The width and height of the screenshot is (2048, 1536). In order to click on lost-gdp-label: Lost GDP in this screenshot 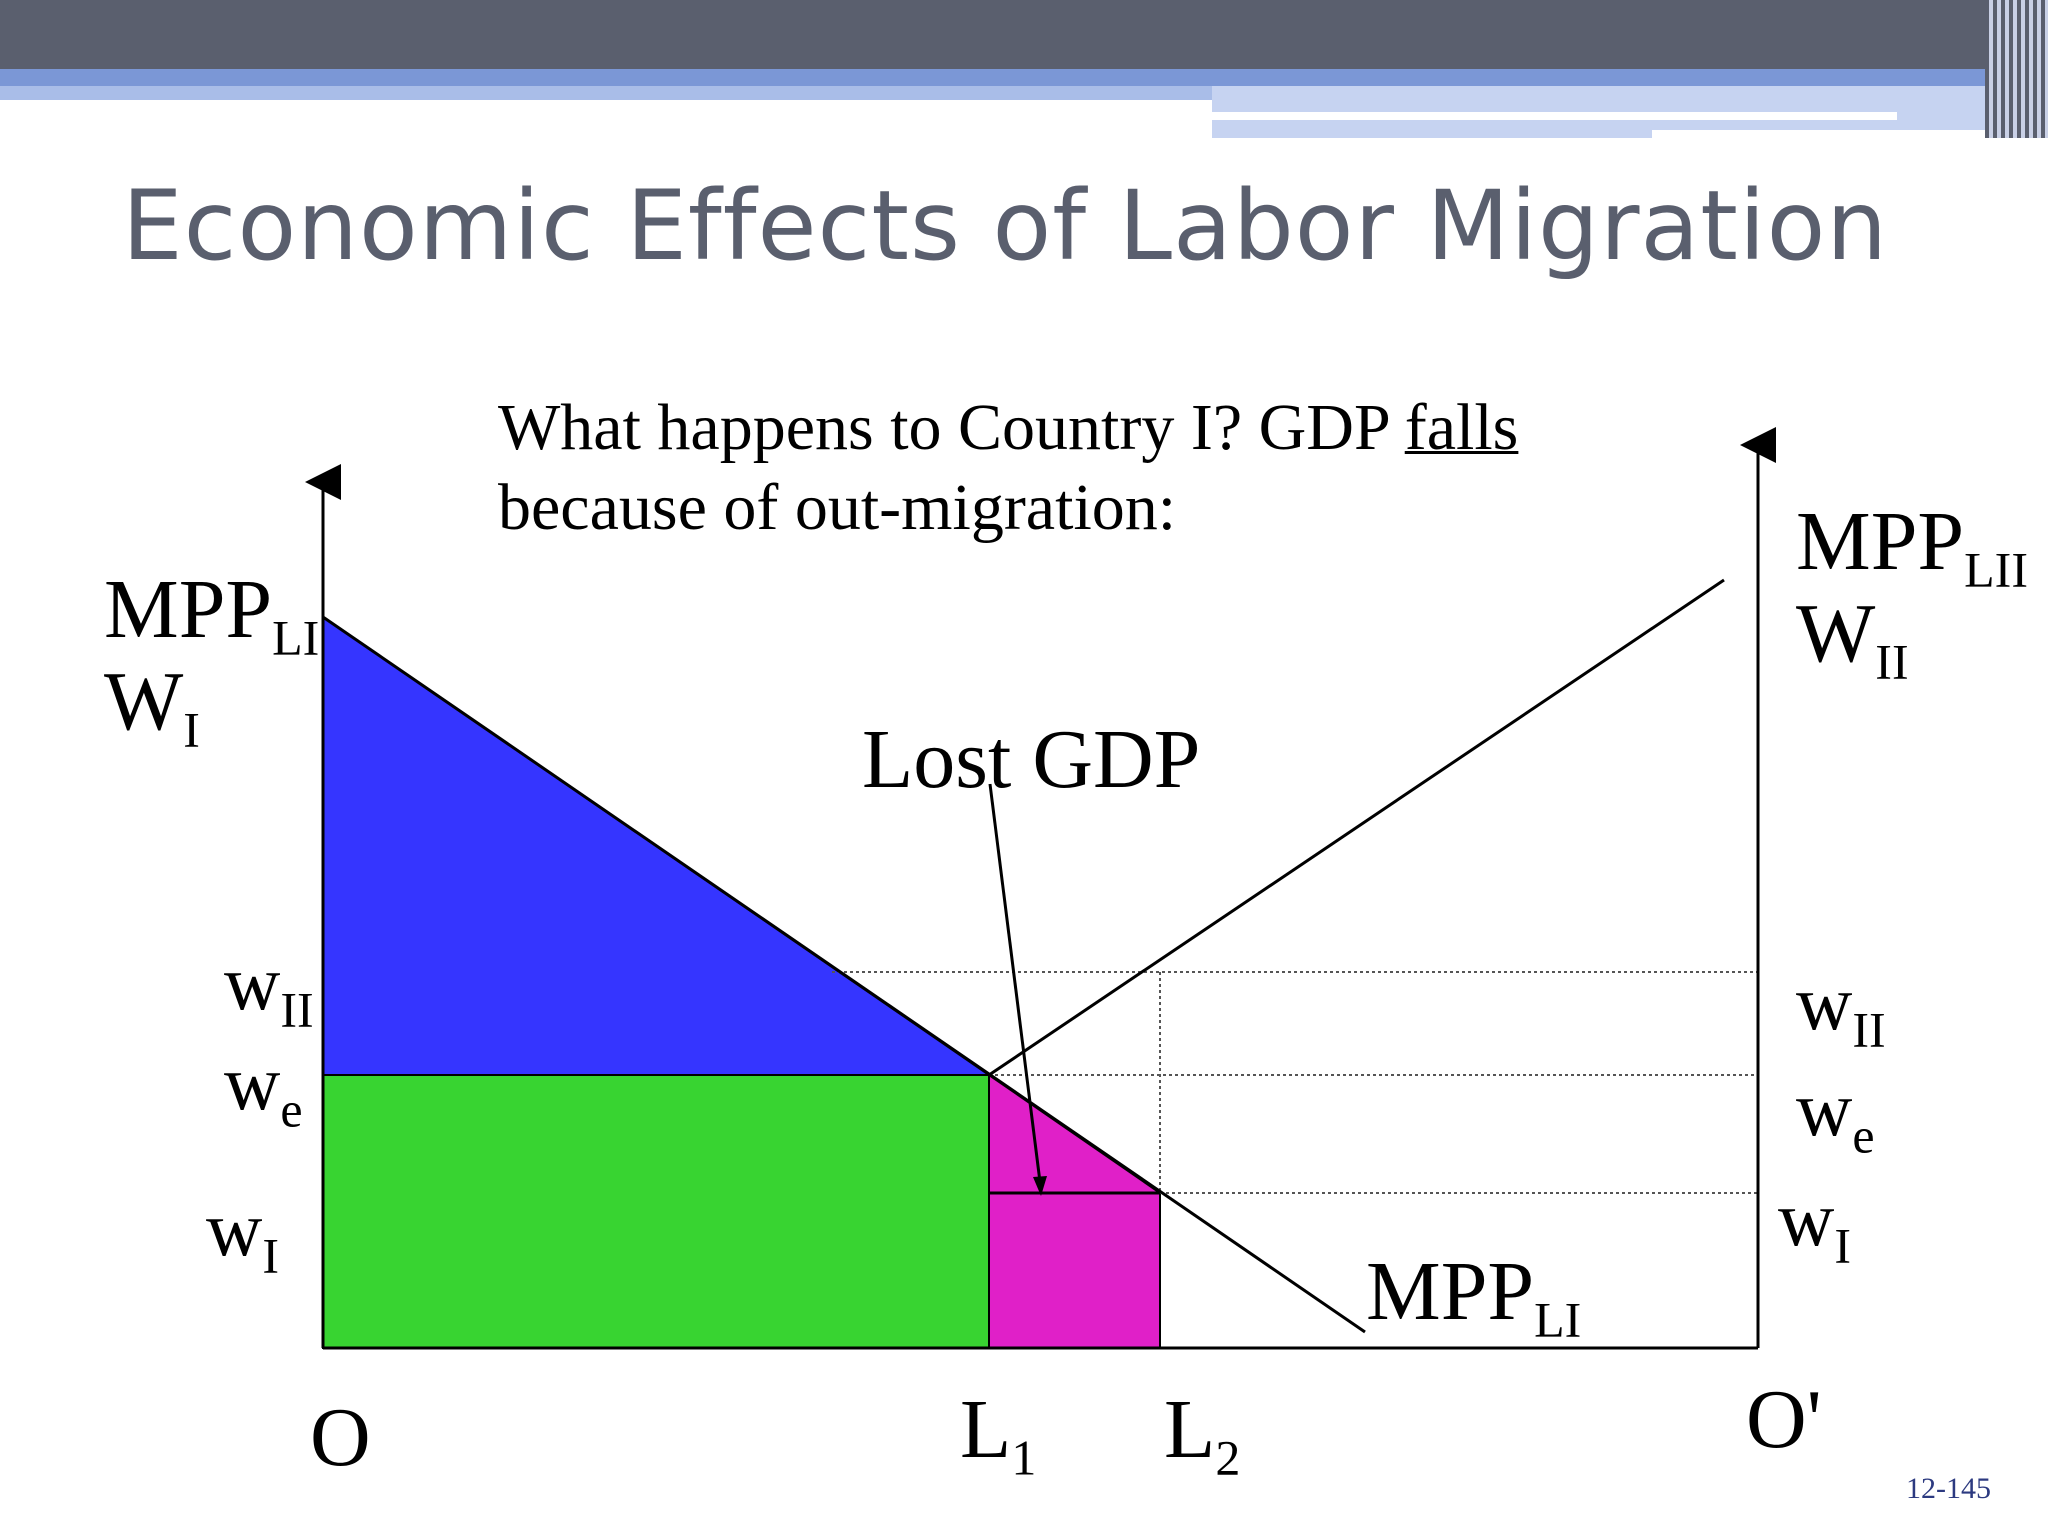, I will do `click(1031, 759)`.